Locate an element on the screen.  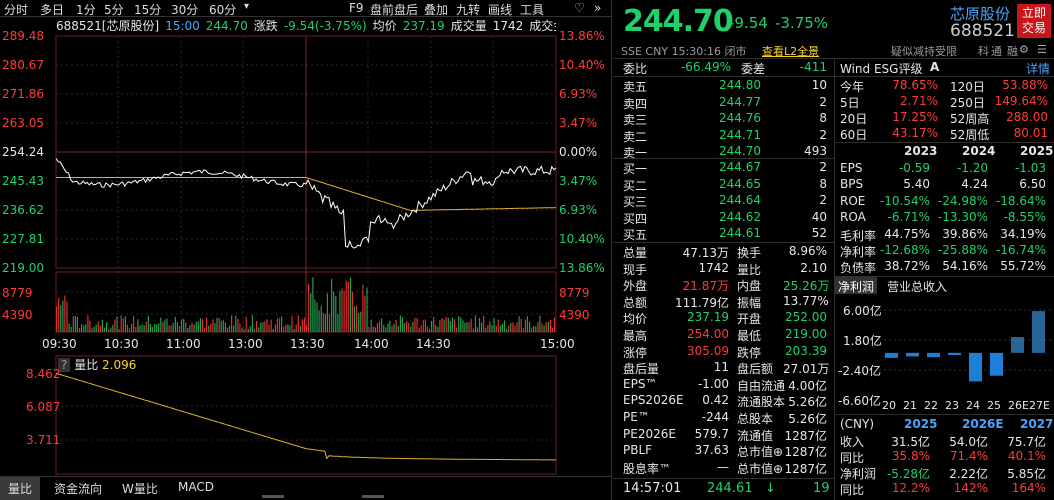
tab-prepost: 盘前盘后 is located at coordinates (394, 10).